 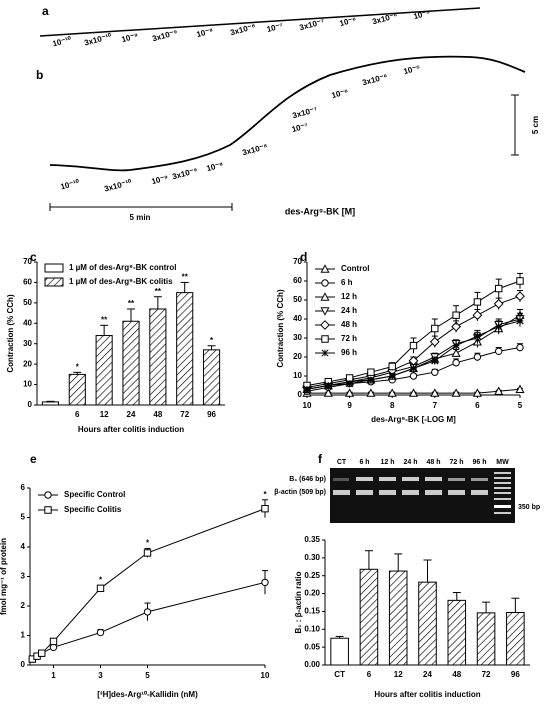 I want to click on x-tick-label: 5, so click(x=147, y=675).